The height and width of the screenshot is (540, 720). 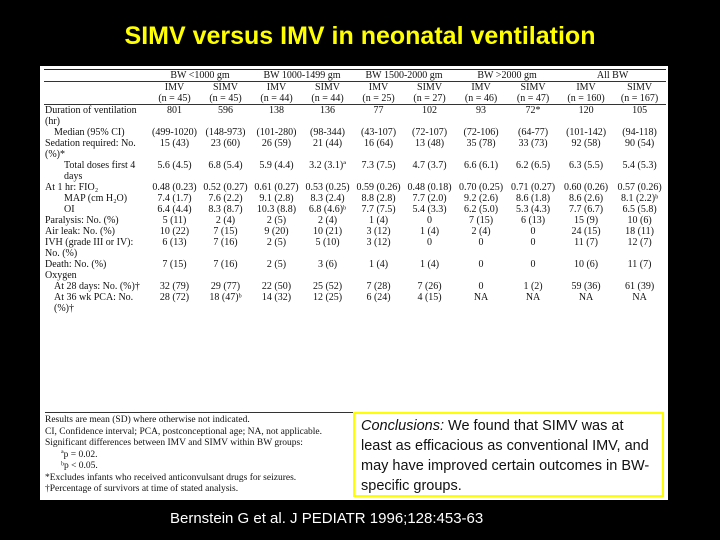 I want to click on table-cell: 6.8 (4.6)ᵇ, so click(x=327, y=209).